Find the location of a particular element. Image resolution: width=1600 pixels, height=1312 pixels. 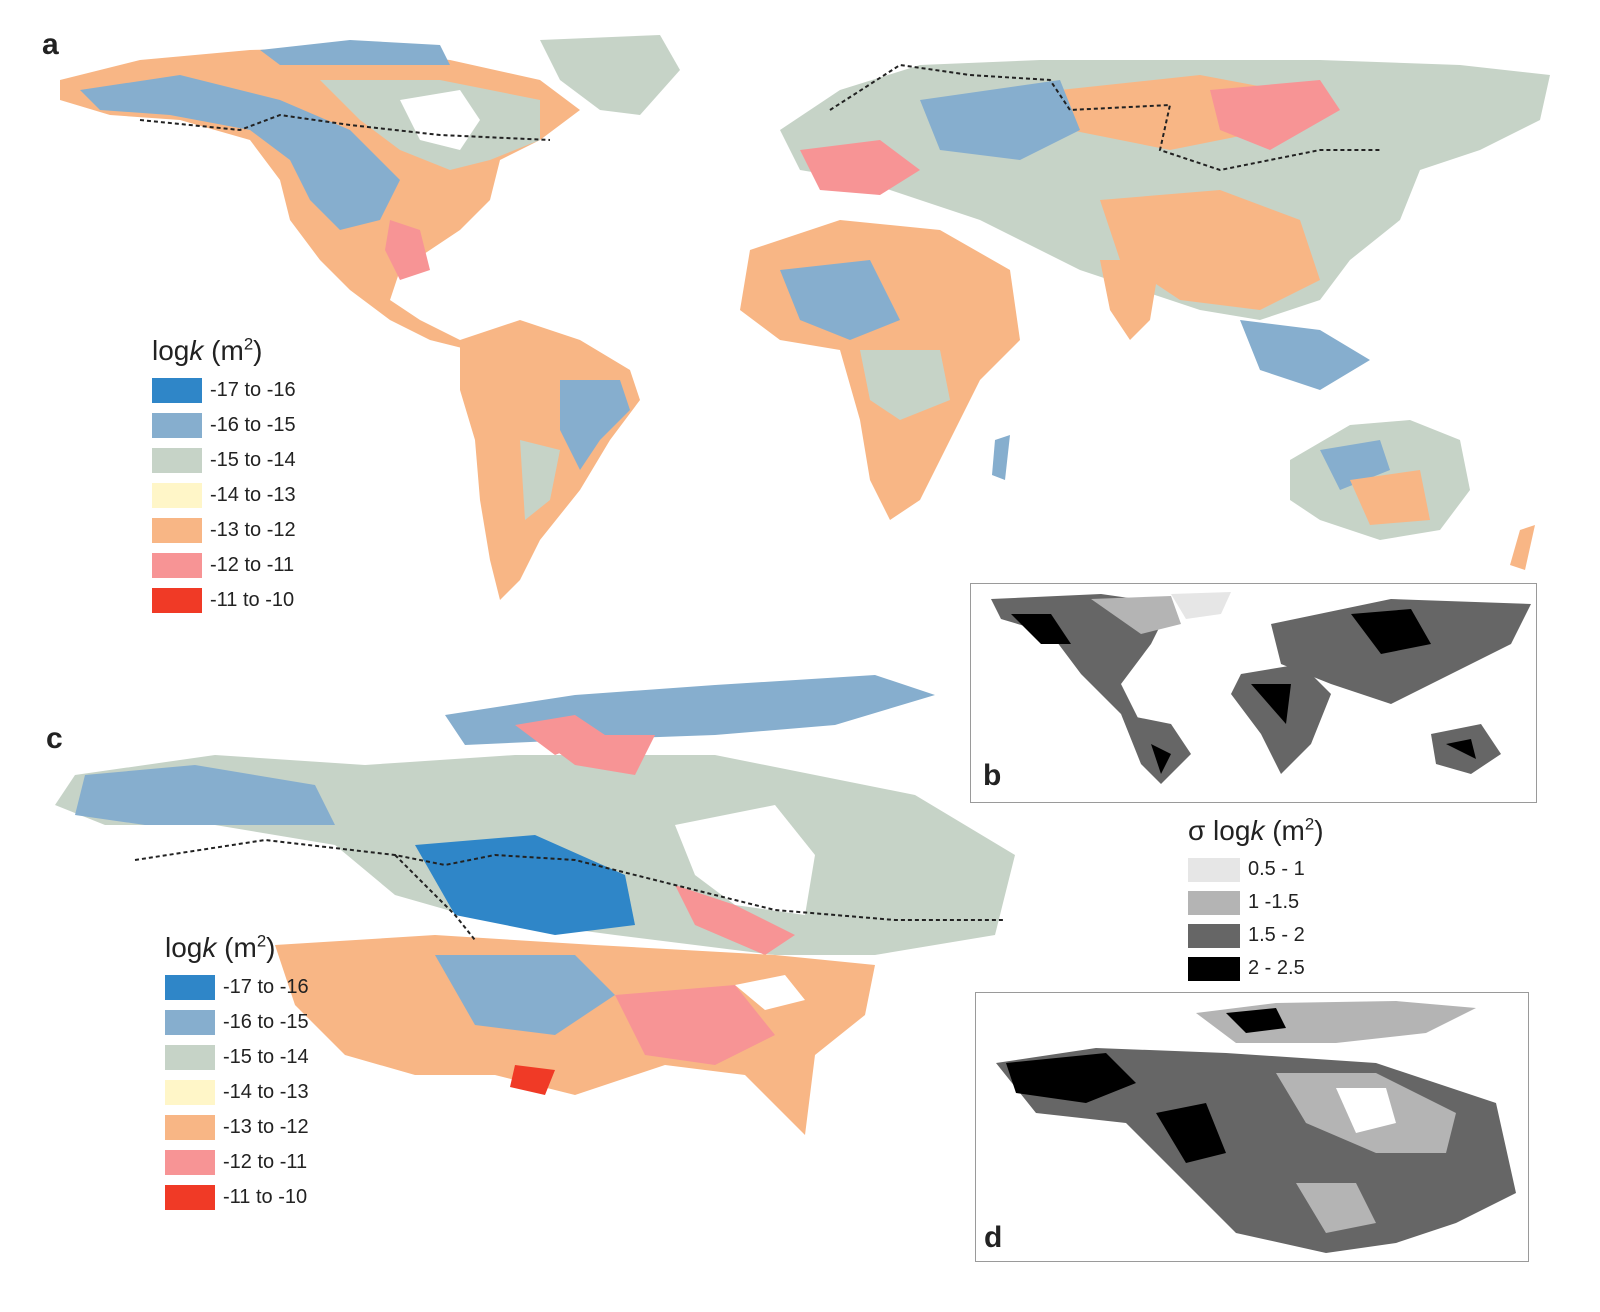

legend-label: 2 - 2.5 is located at coordinates (1276, 968).